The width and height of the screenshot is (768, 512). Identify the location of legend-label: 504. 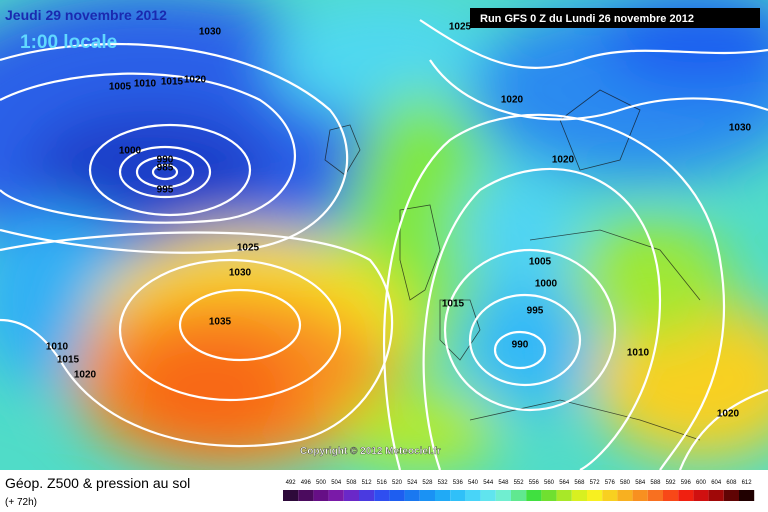
(336, 483).